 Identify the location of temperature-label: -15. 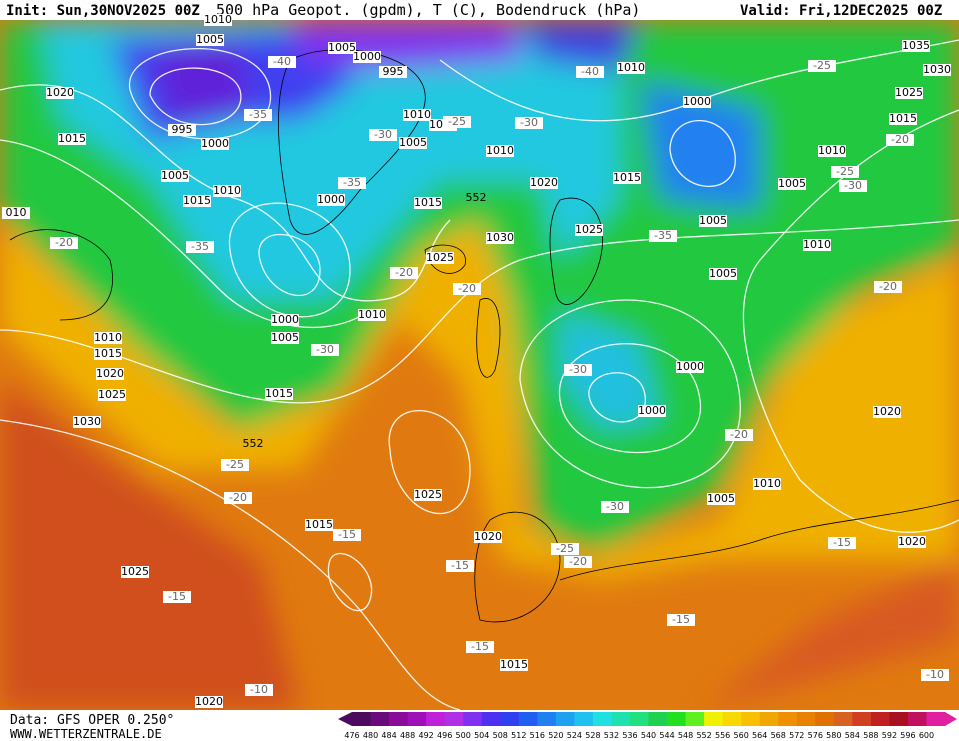
(177, 596).